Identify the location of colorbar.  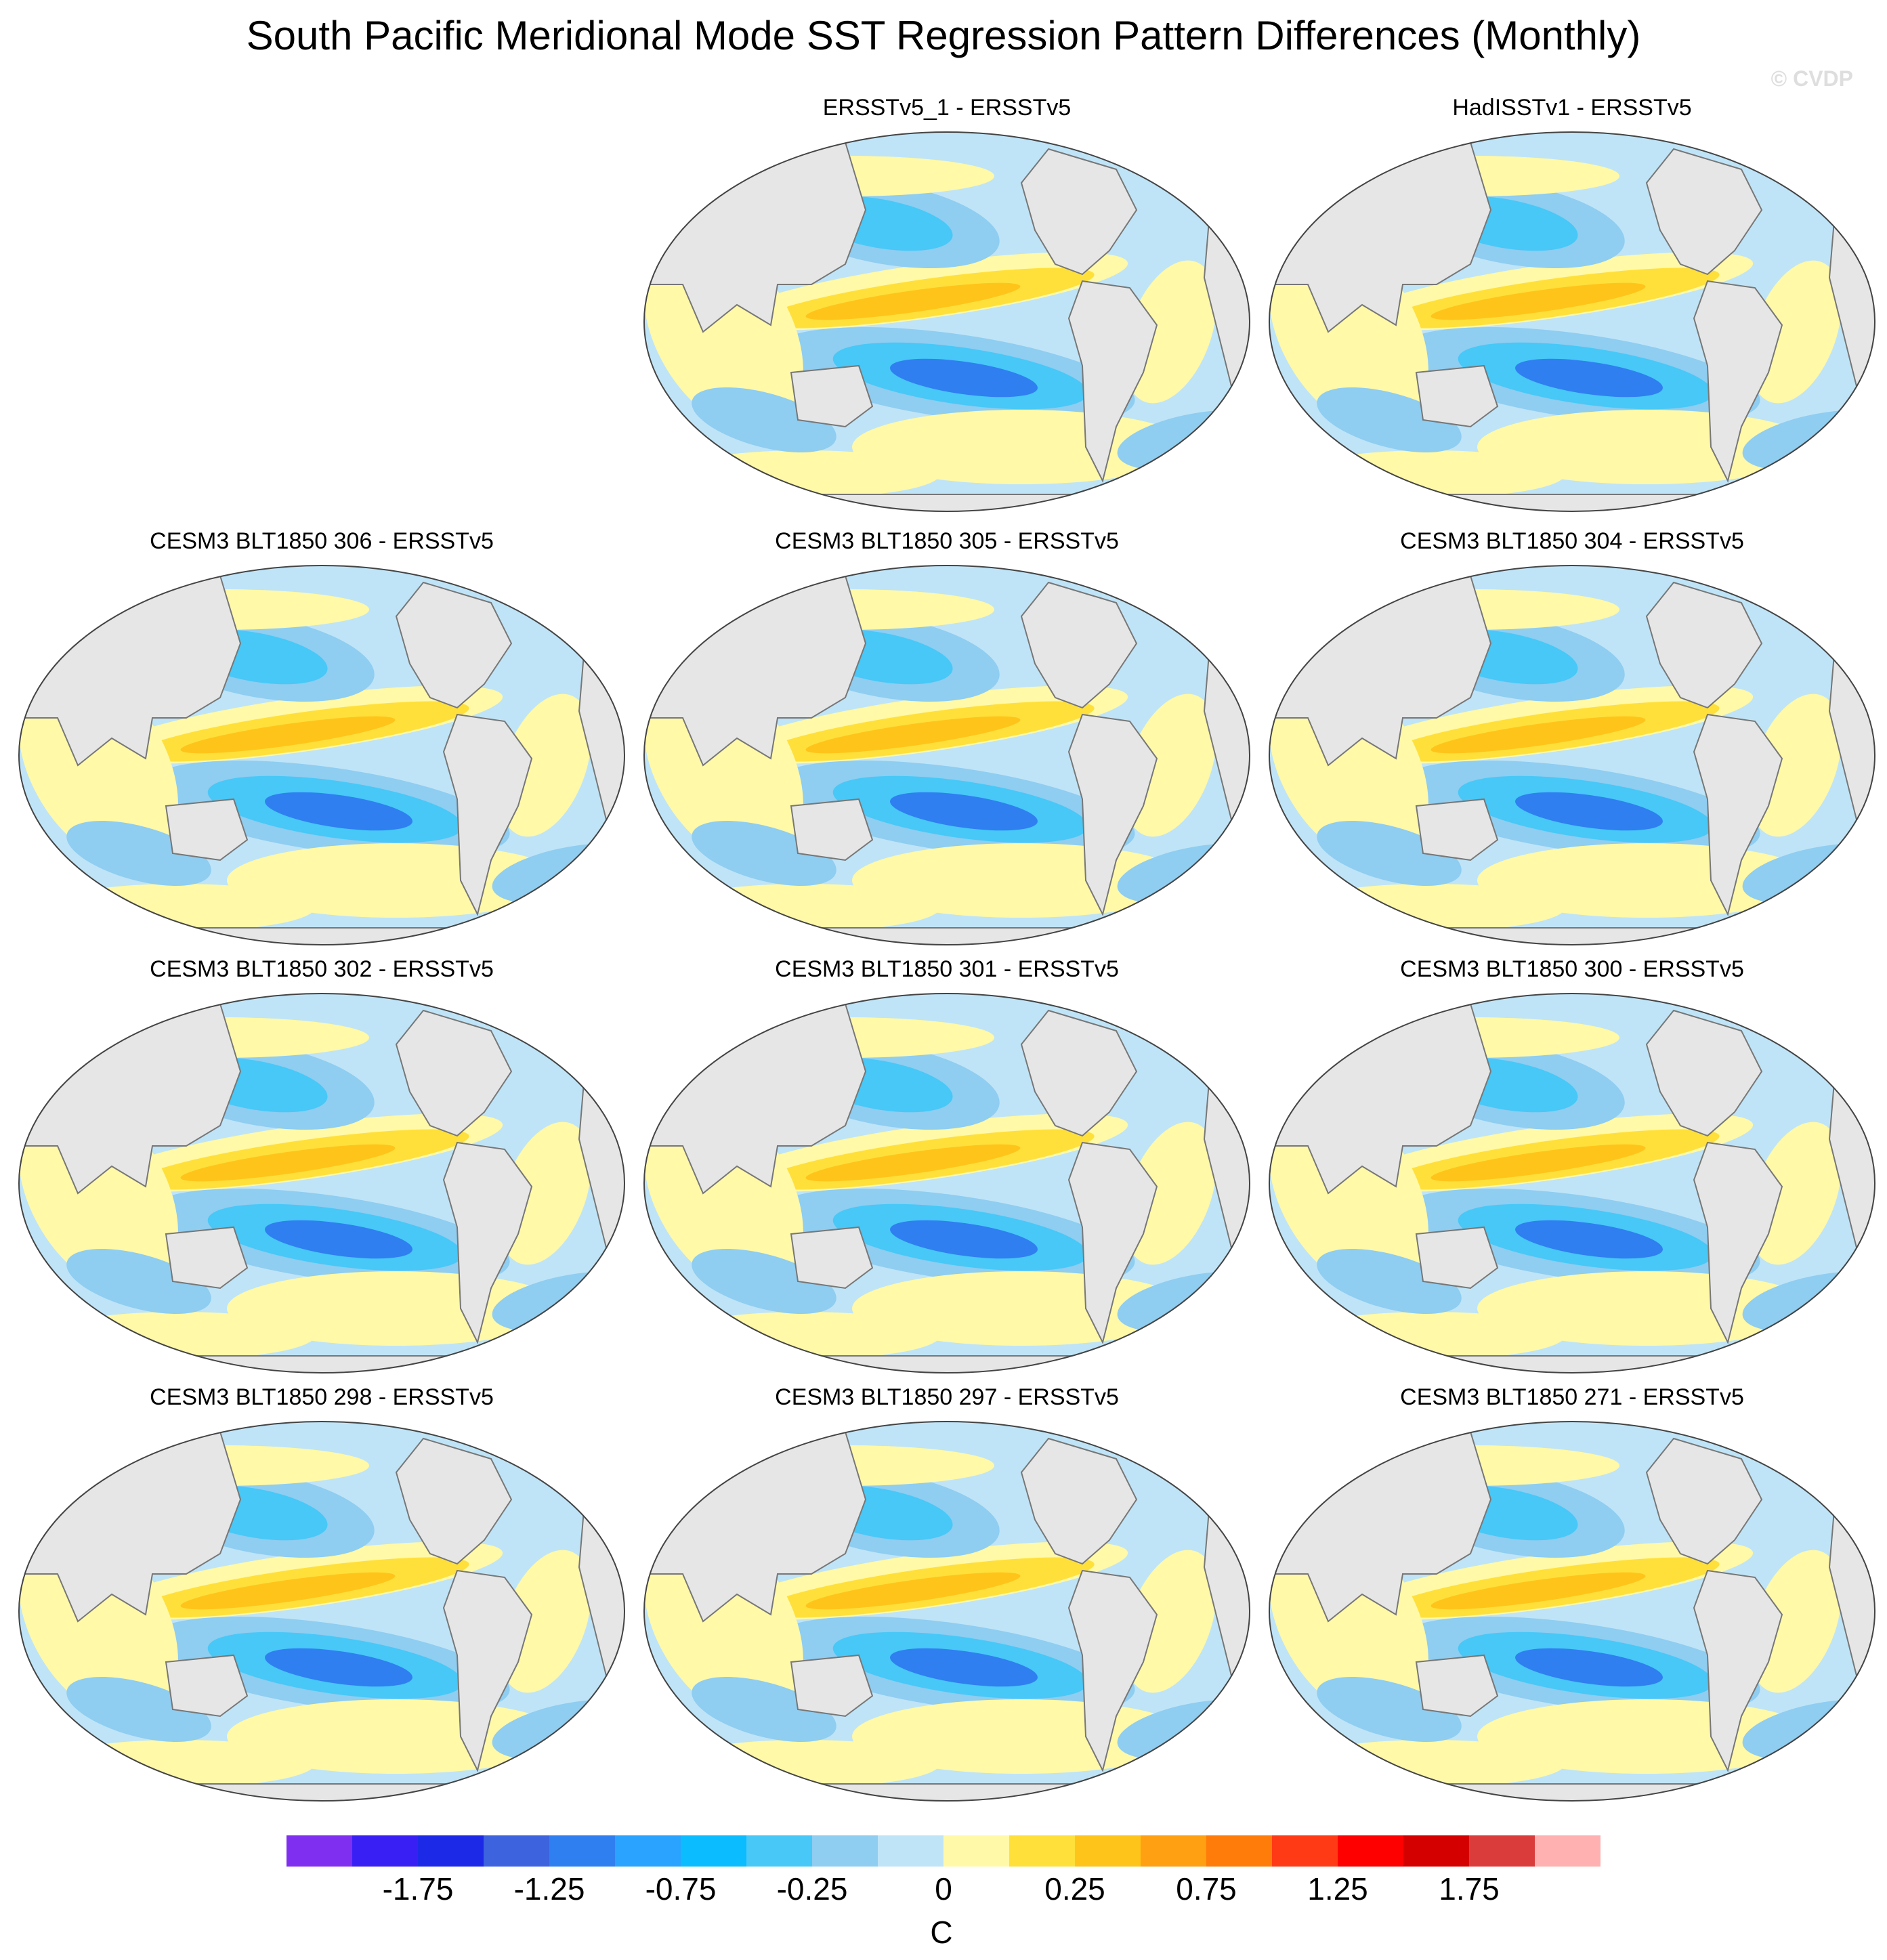
(944, 1851).